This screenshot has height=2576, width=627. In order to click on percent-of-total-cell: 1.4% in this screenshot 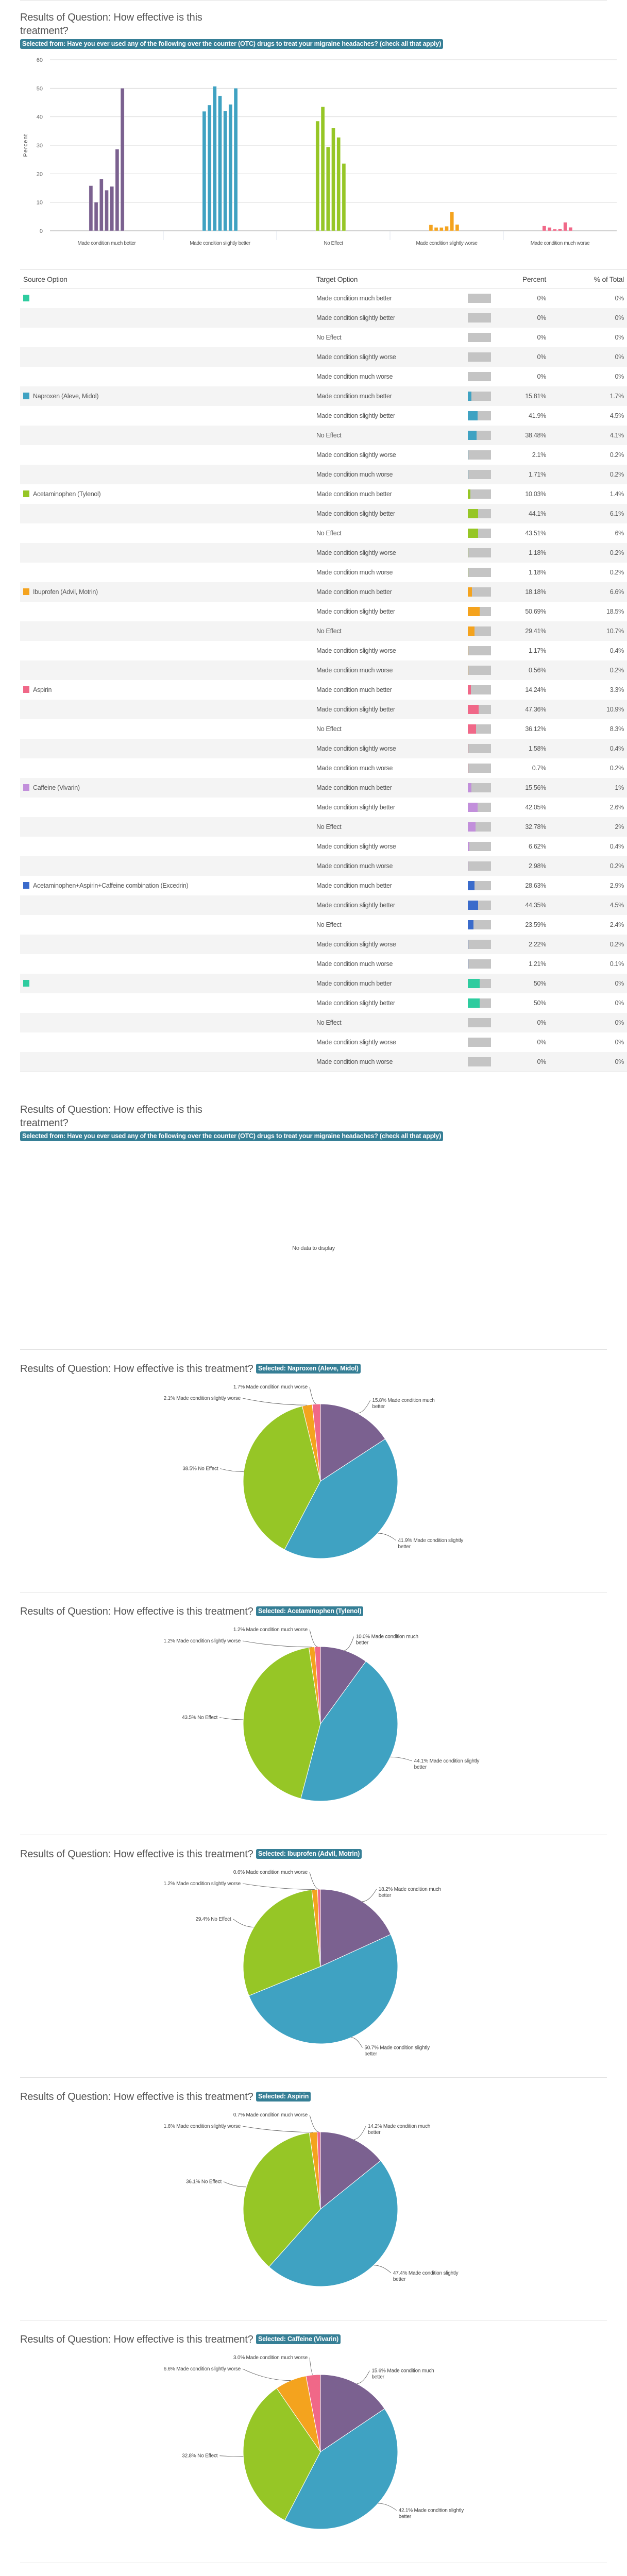, I will do `click(616, 494)`.